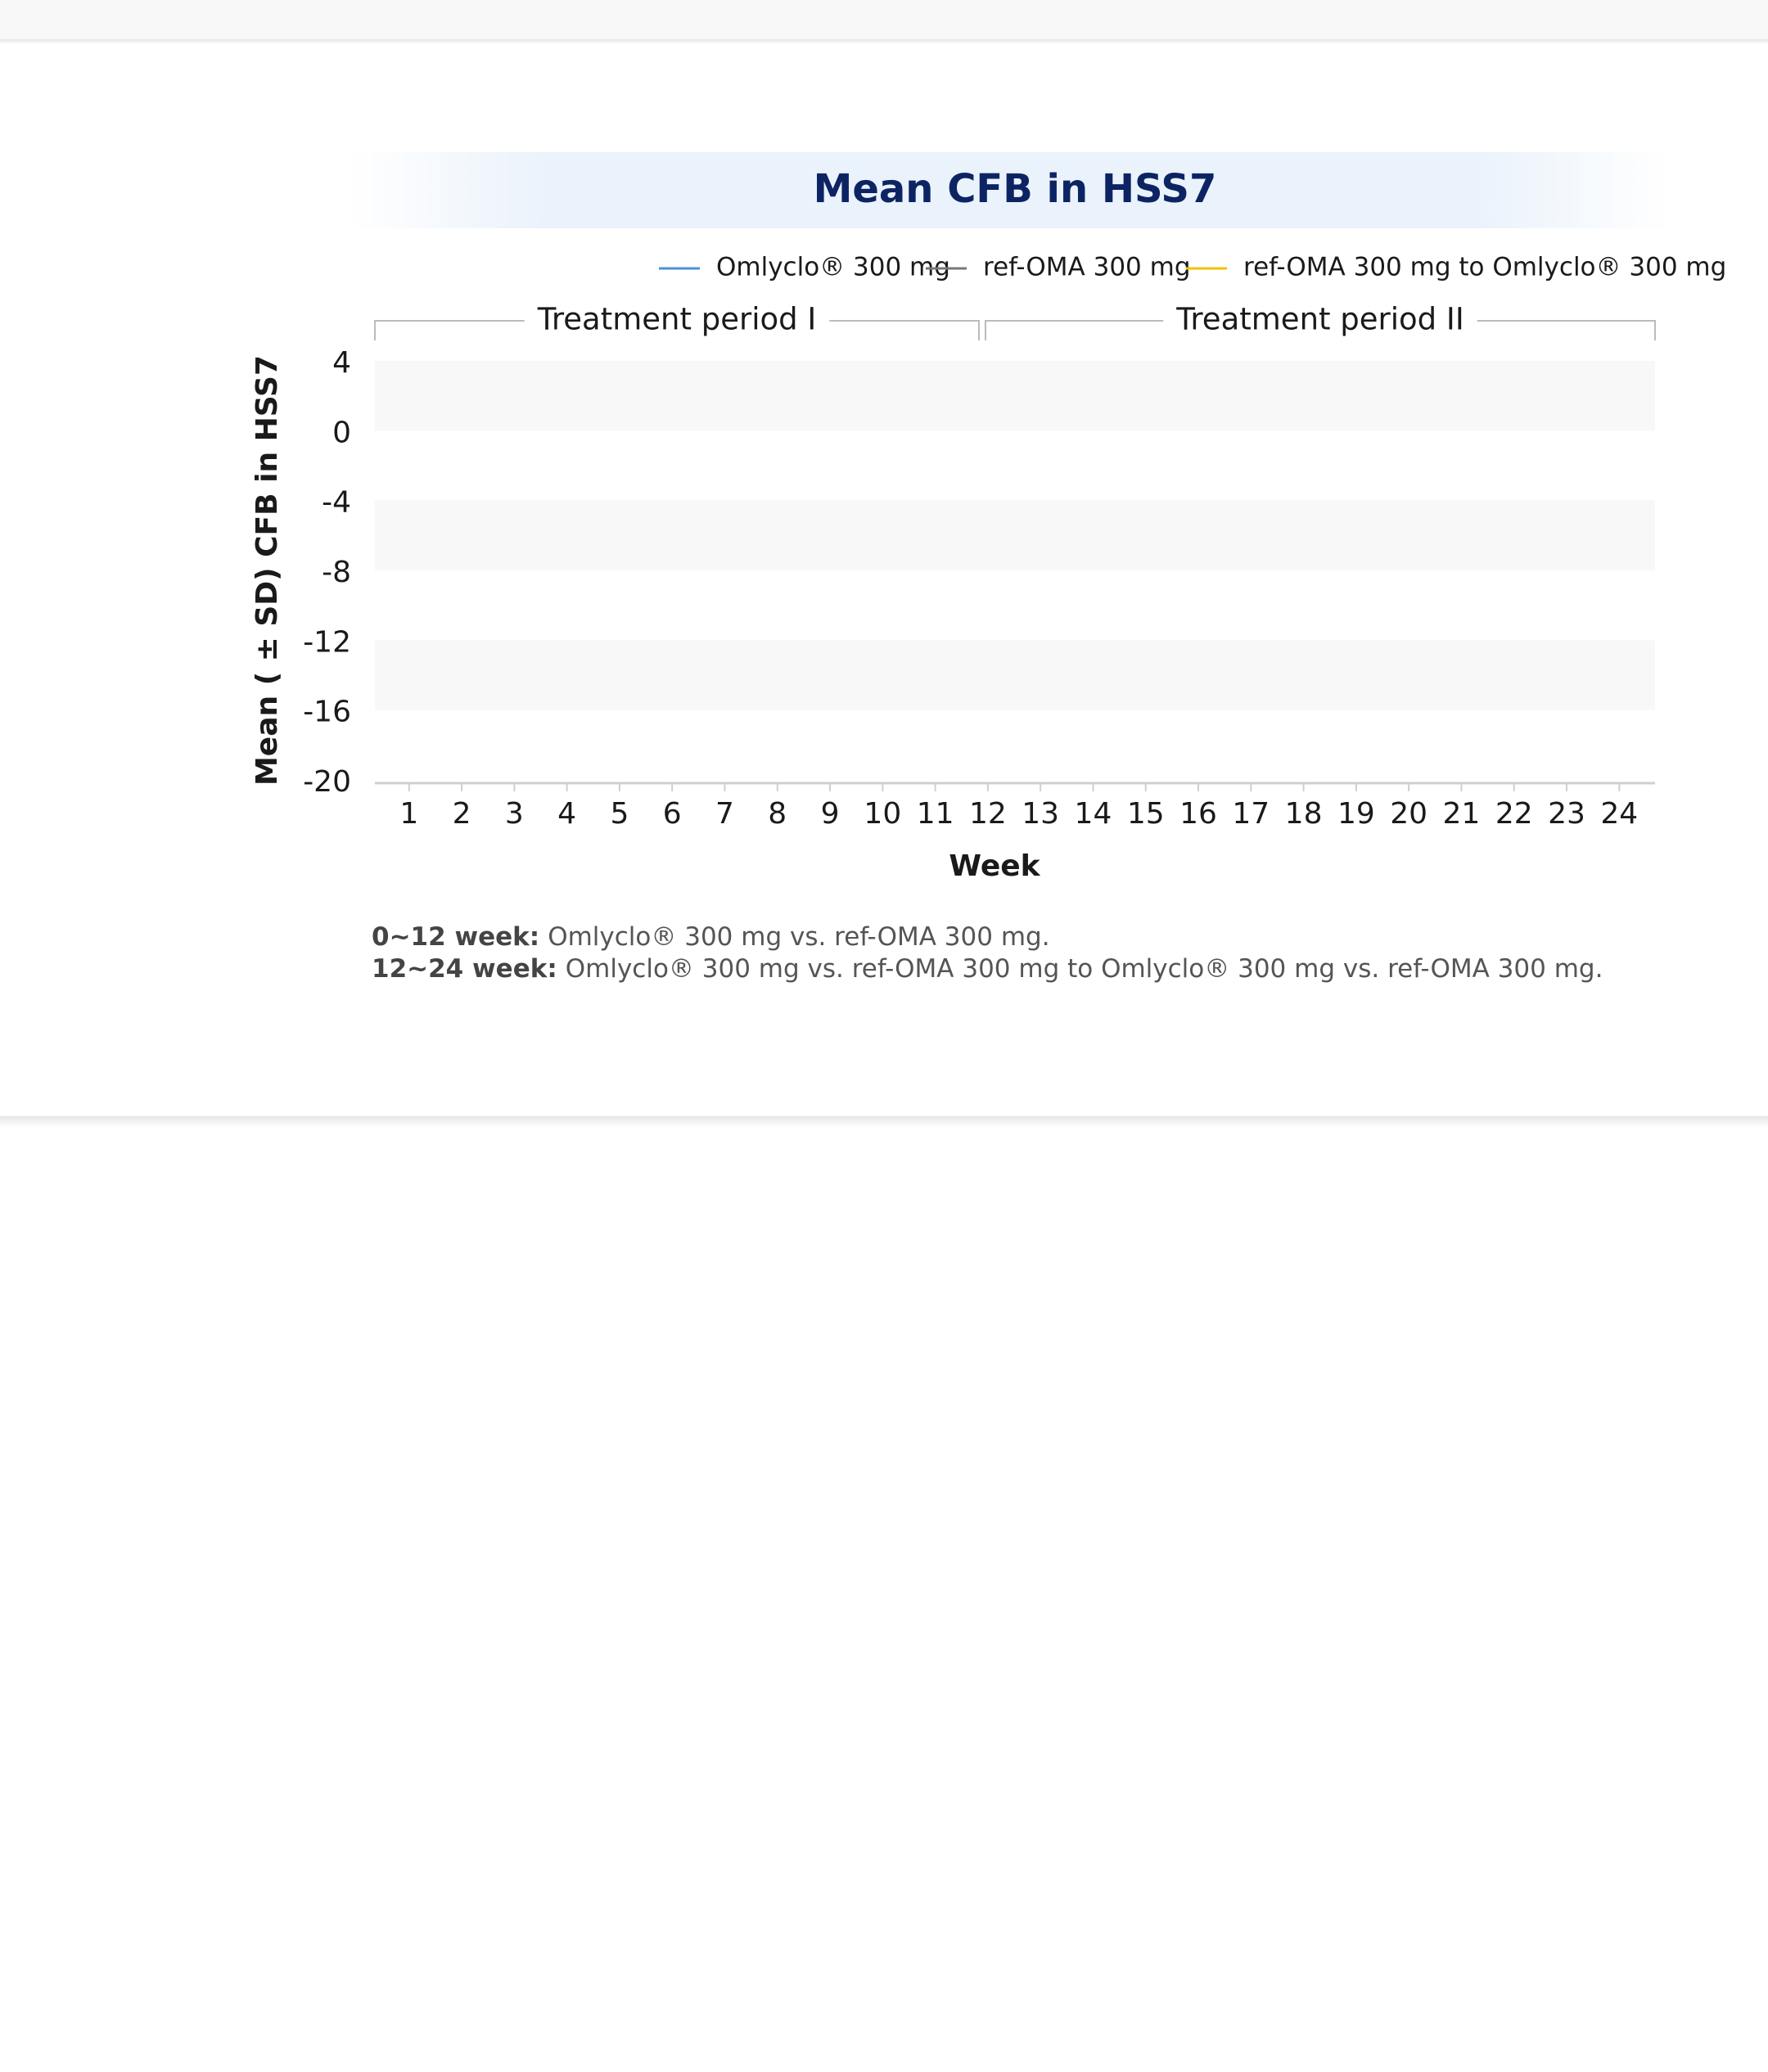 The image size is (1768, 2072). I want to click on legend-label: ref-OMA 300 mg to Omlyclo® 300 mg, so click(1485, 267).